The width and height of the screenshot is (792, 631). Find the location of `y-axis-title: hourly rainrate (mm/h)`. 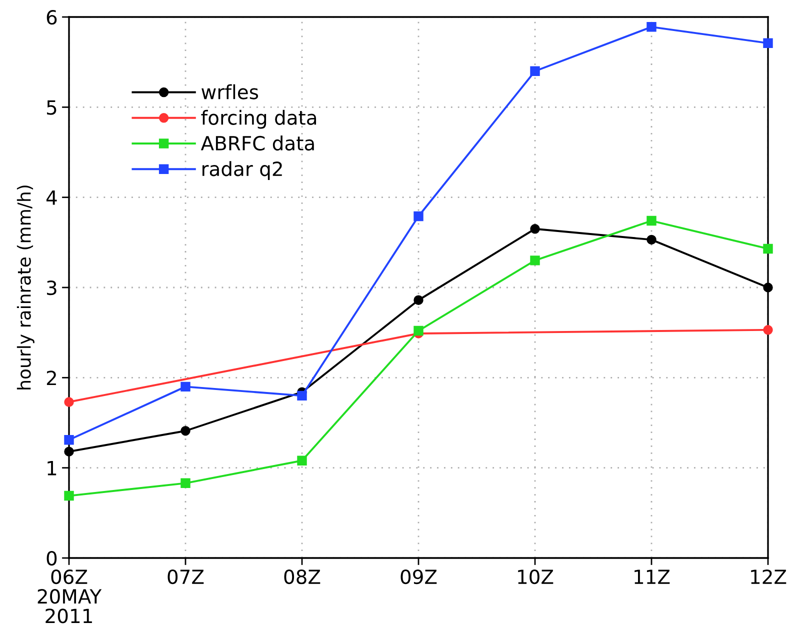

y-axis-title: hourly rainrate (mm/h) is located at coordinates (25, 288).